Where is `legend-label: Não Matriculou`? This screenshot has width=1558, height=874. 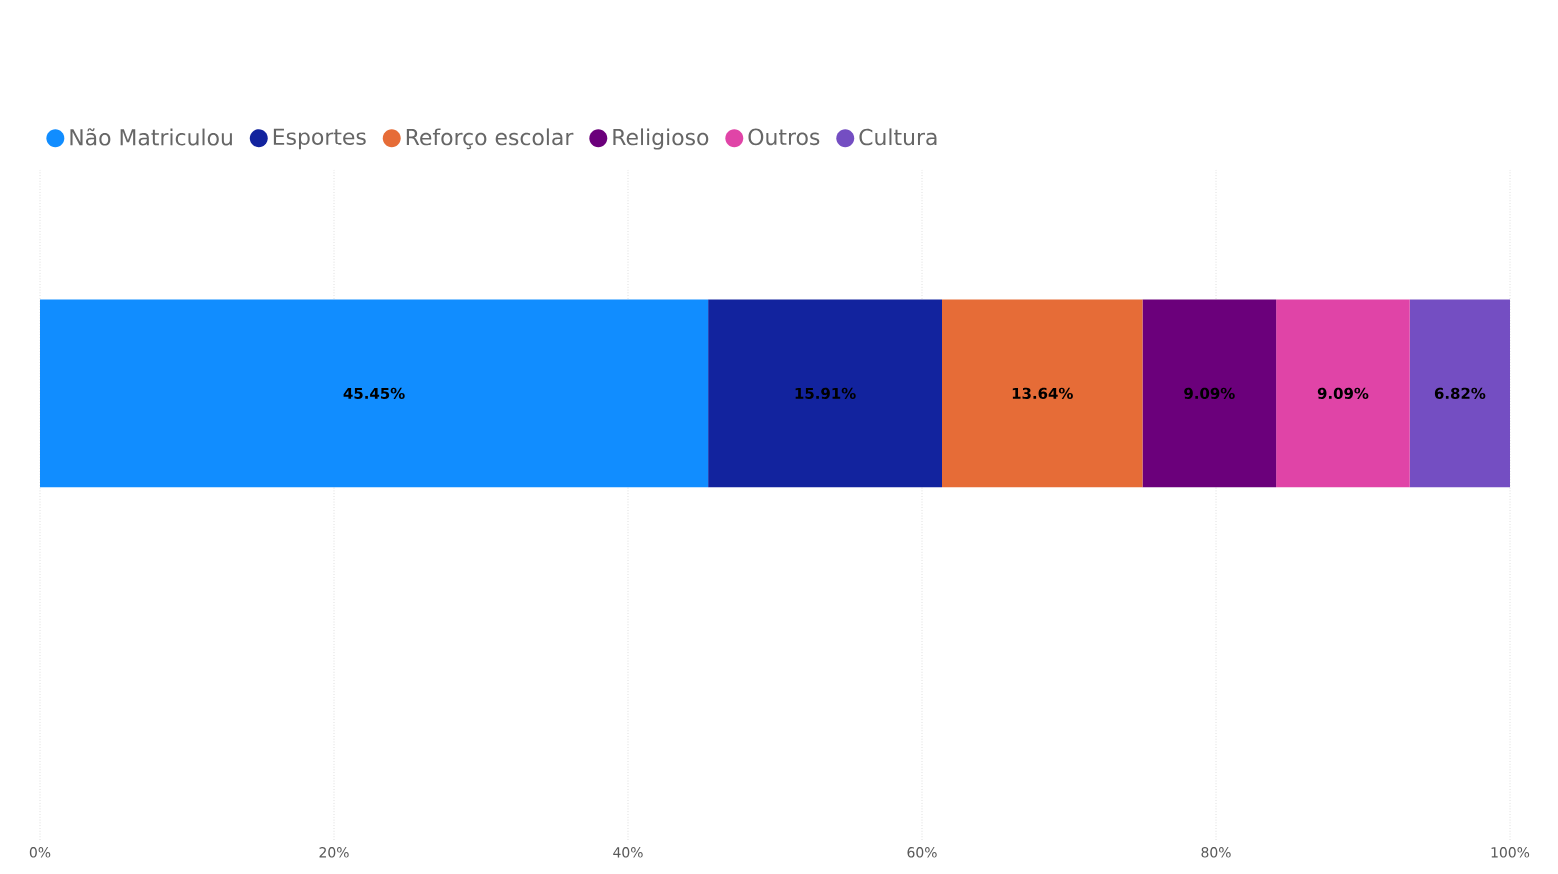
legend-label: Não Matriculou is located at coordinates (151, 137).